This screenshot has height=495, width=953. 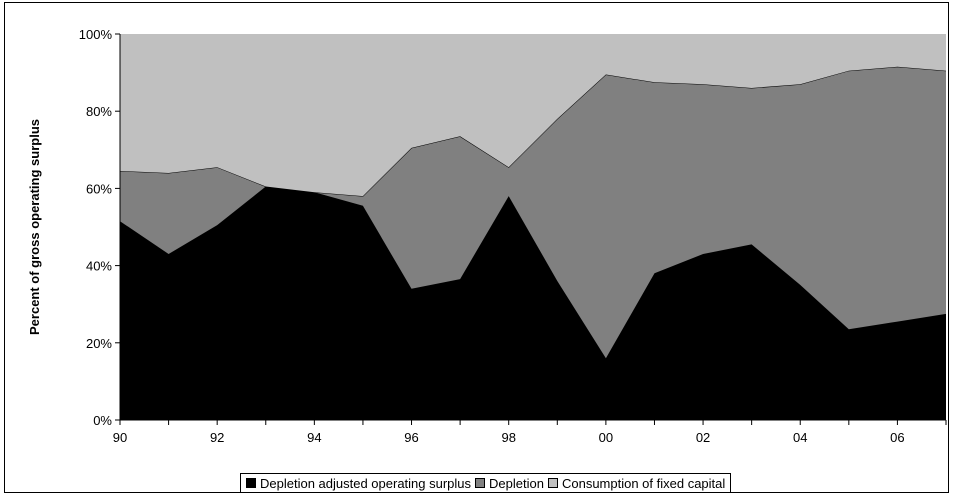 I want to click on x-tick-label: 96, so click(x=411, y=437).